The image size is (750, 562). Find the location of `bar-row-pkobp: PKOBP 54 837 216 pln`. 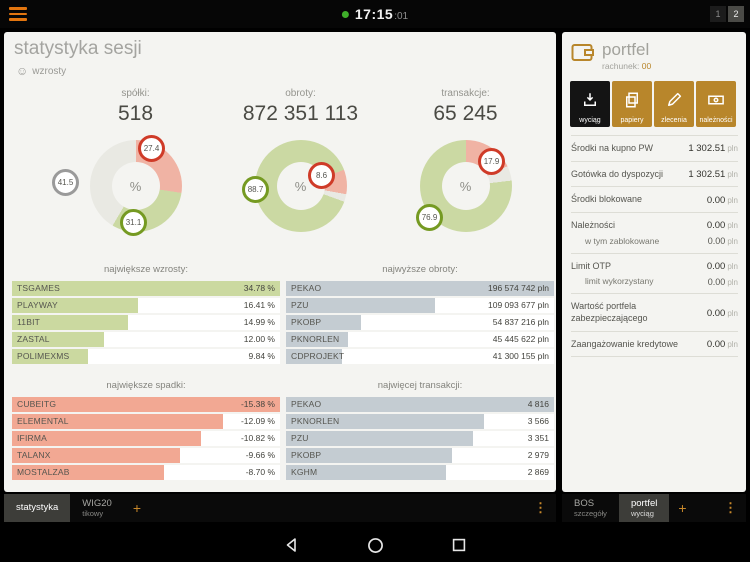

bar-row-pkobp: PKOBP 54 837 216 pln is located at coordinates (420, 322).